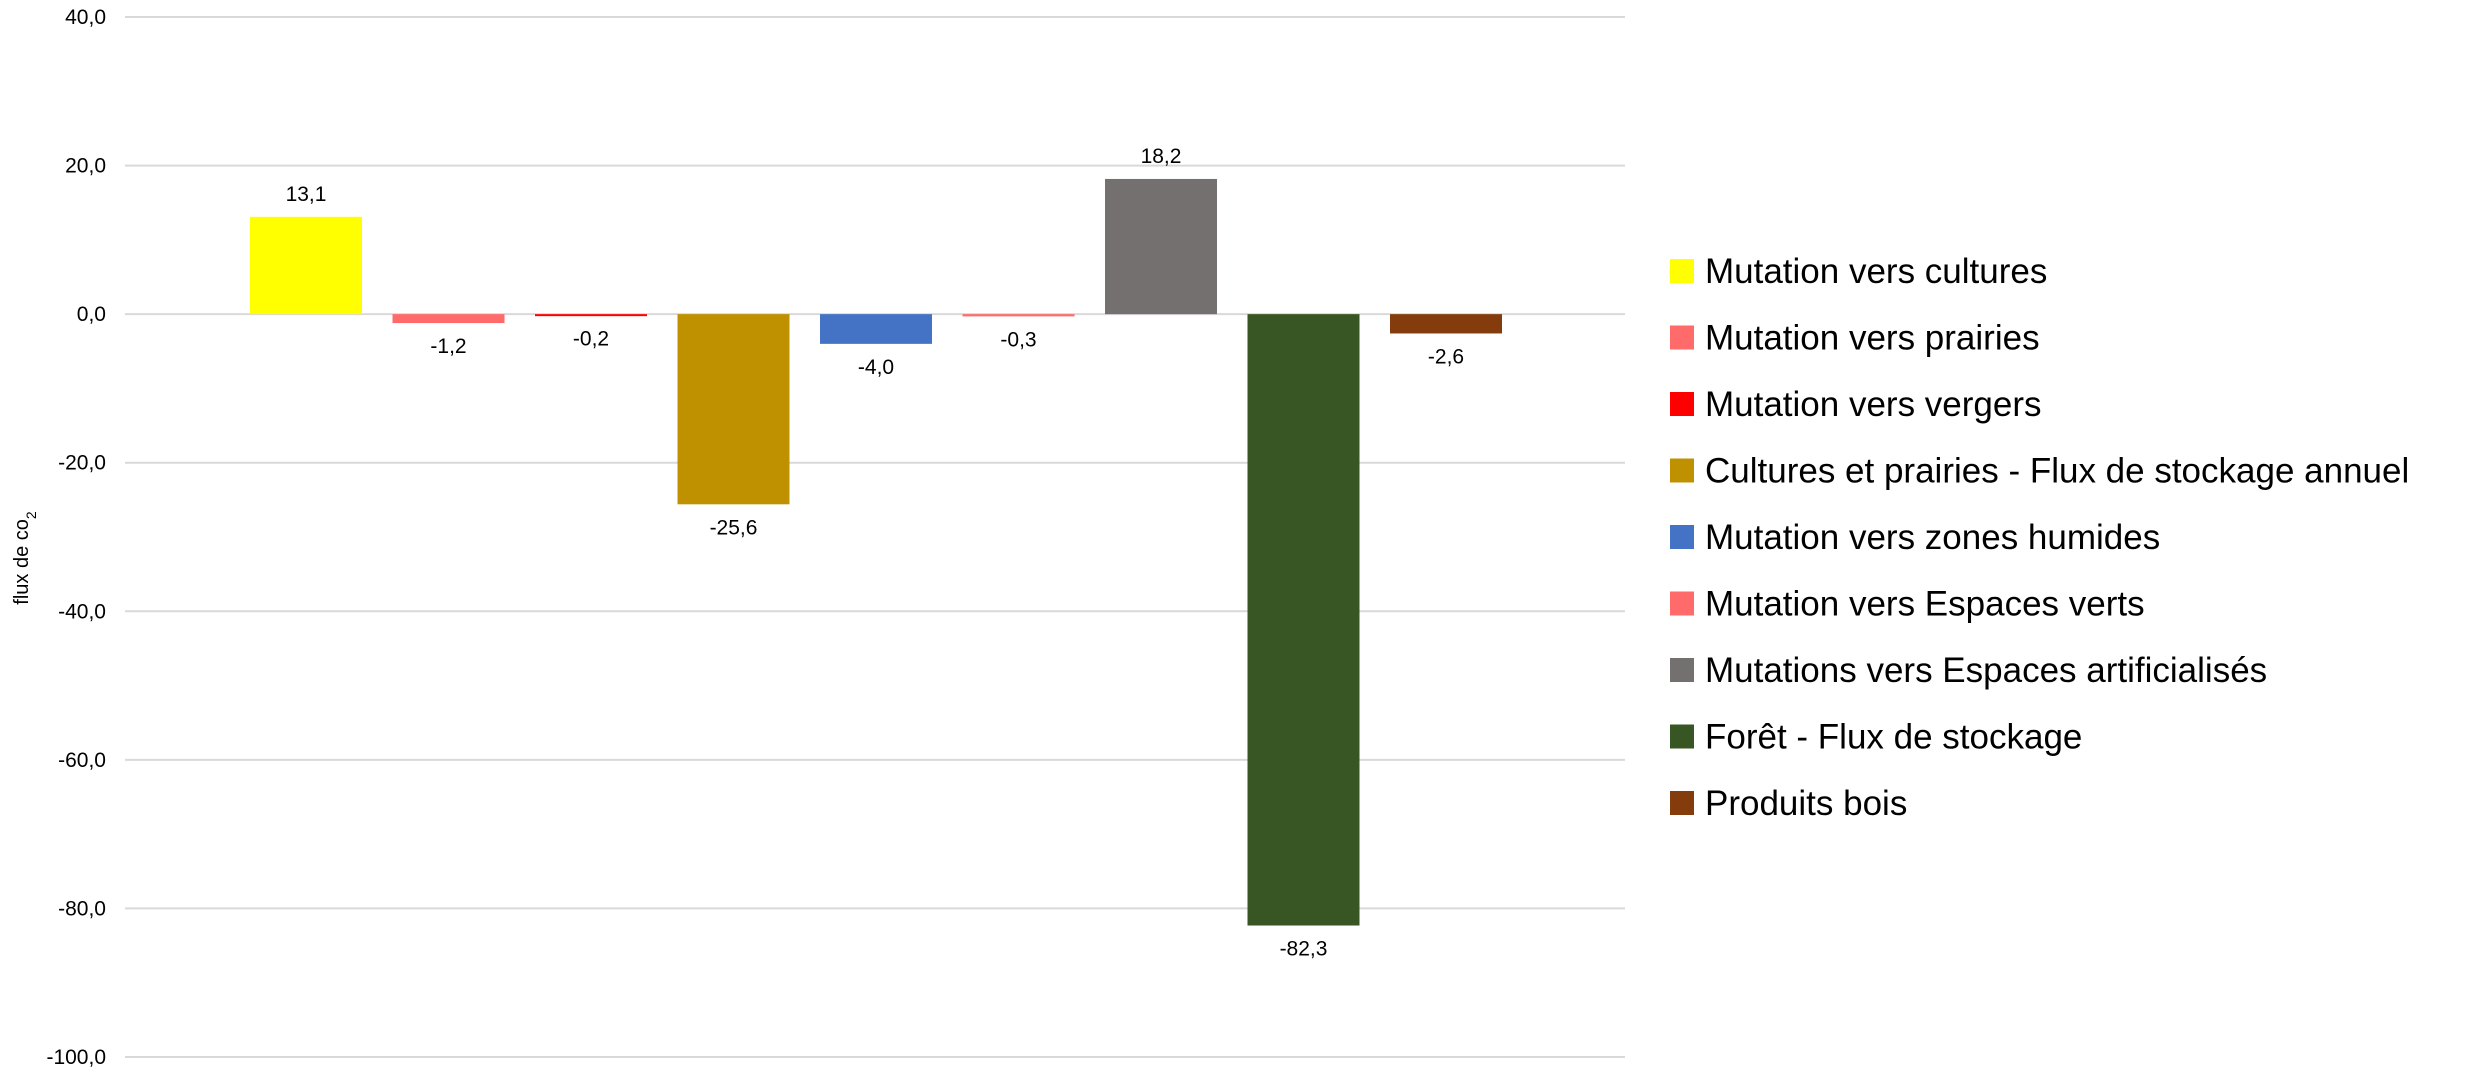 This screenshot has width=2483, height=1067. I want to click on y-axis-title: flux de co2, so click(25, 558).